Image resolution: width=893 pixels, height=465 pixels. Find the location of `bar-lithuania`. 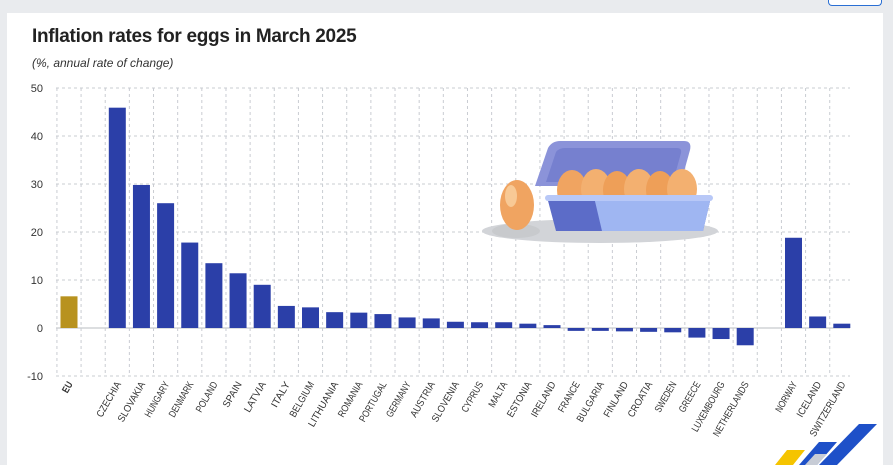

bar-lithuania is located at coordinates (335, 320).